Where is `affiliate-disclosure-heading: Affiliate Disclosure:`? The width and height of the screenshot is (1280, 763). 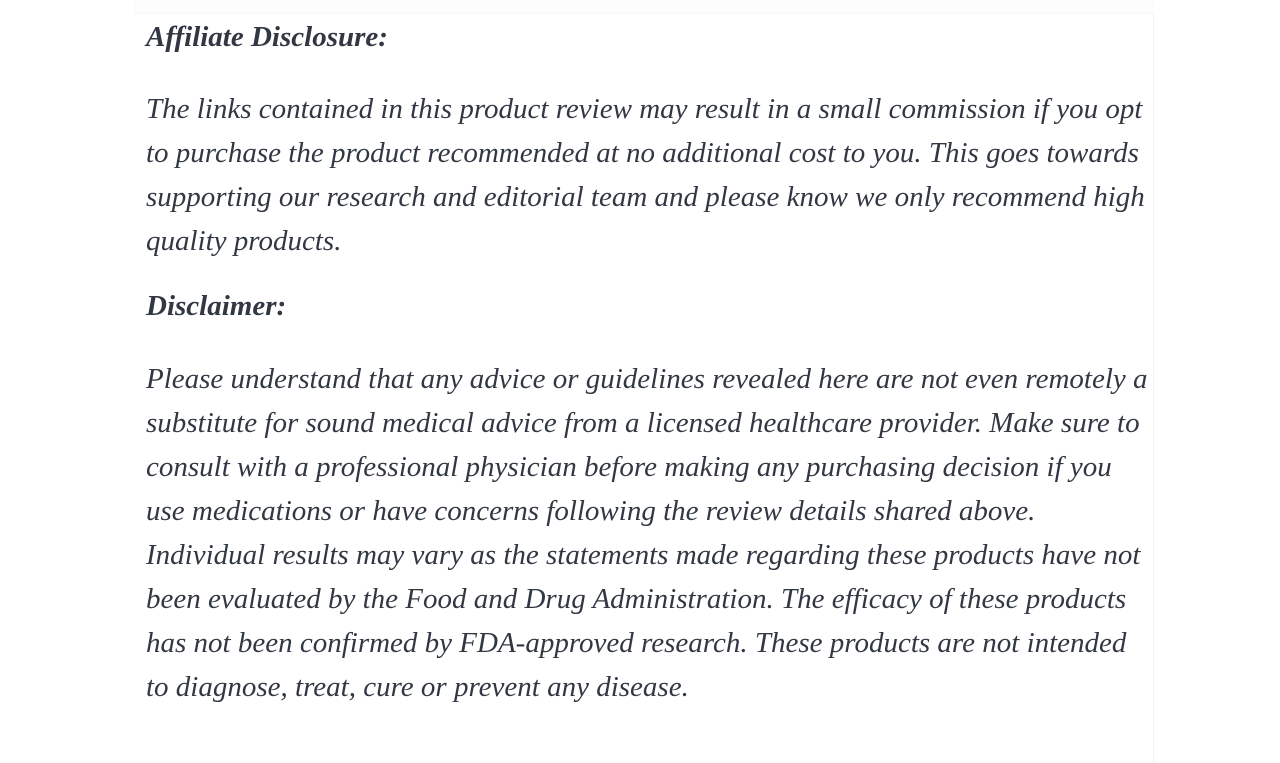 affiliate-disclosure-heading: Affiliate Disclosure: is located at coordinates (267, 37).